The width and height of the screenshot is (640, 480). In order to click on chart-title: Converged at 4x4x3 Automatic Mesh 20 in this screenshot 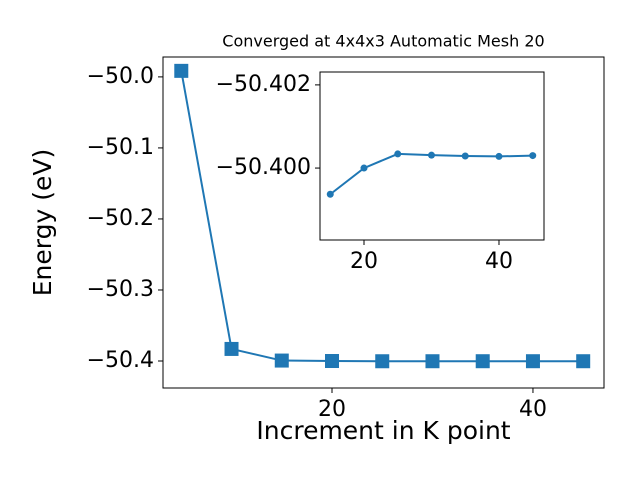, I will do `click(383, 41)`.